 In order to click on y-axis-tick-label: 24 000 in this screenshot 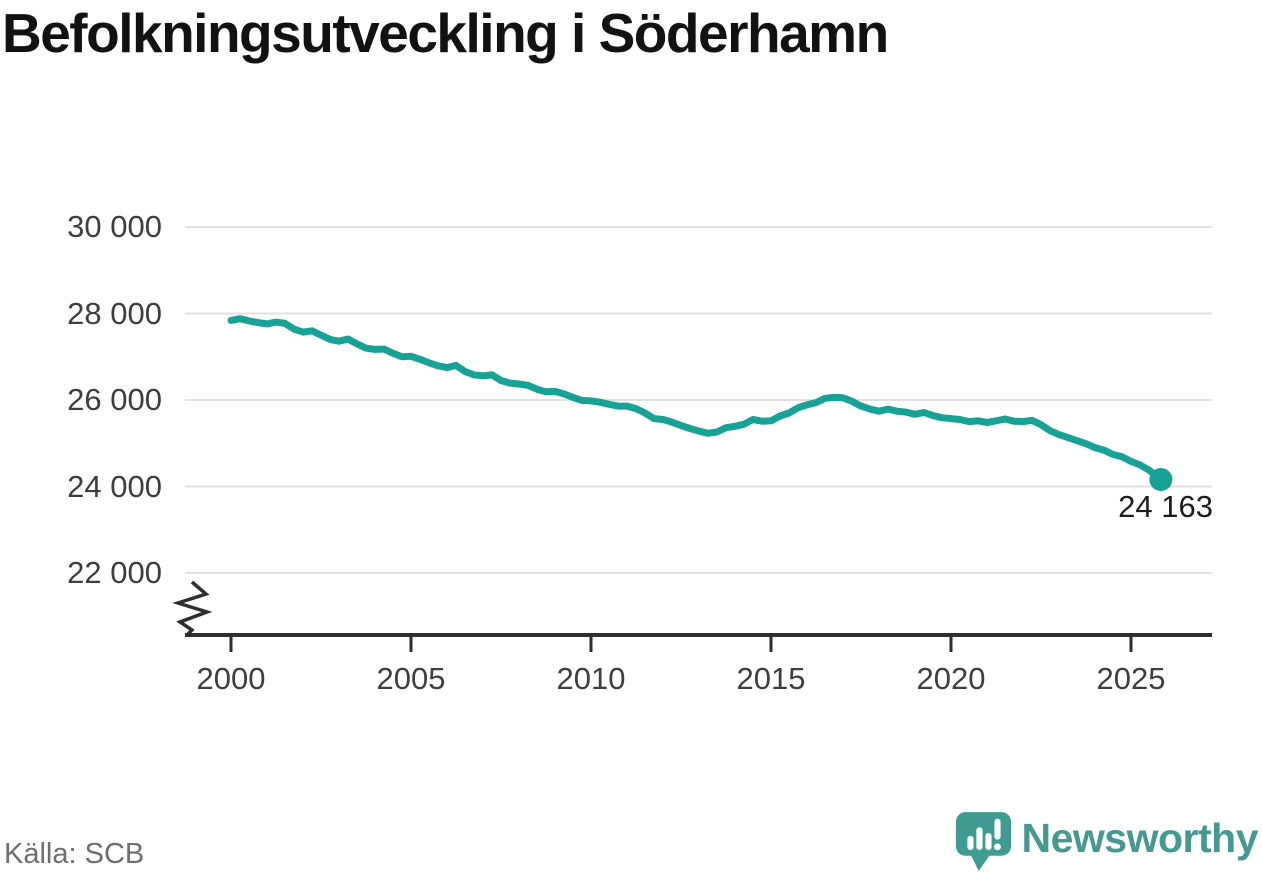, I will do `click(114, 486)`.